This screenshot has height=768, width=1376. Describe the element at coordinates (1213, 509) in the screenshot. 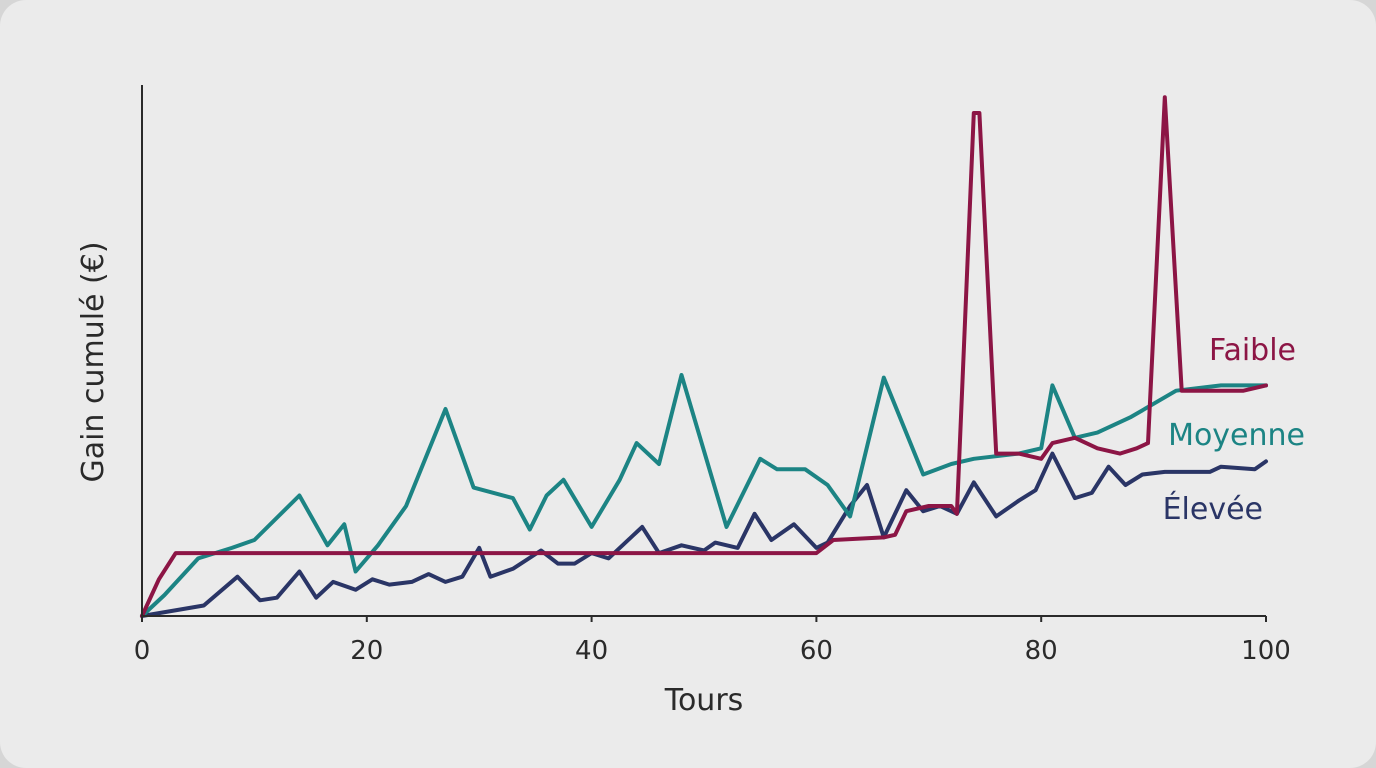

I see `series-label: Élevée` at that location.